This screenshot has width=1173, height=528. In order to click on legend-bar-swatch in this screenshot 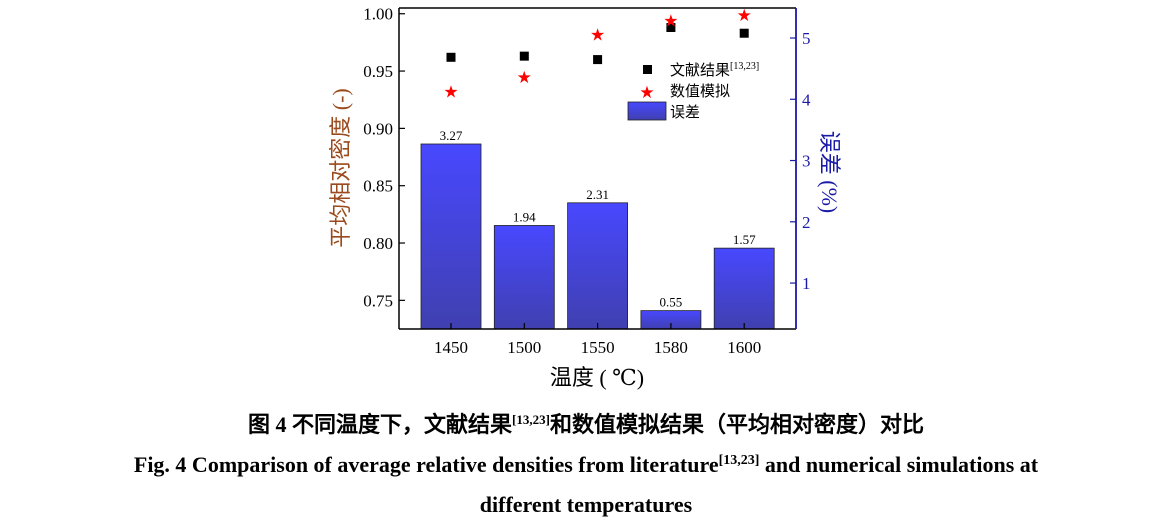, I will do `click(647, 111)`.